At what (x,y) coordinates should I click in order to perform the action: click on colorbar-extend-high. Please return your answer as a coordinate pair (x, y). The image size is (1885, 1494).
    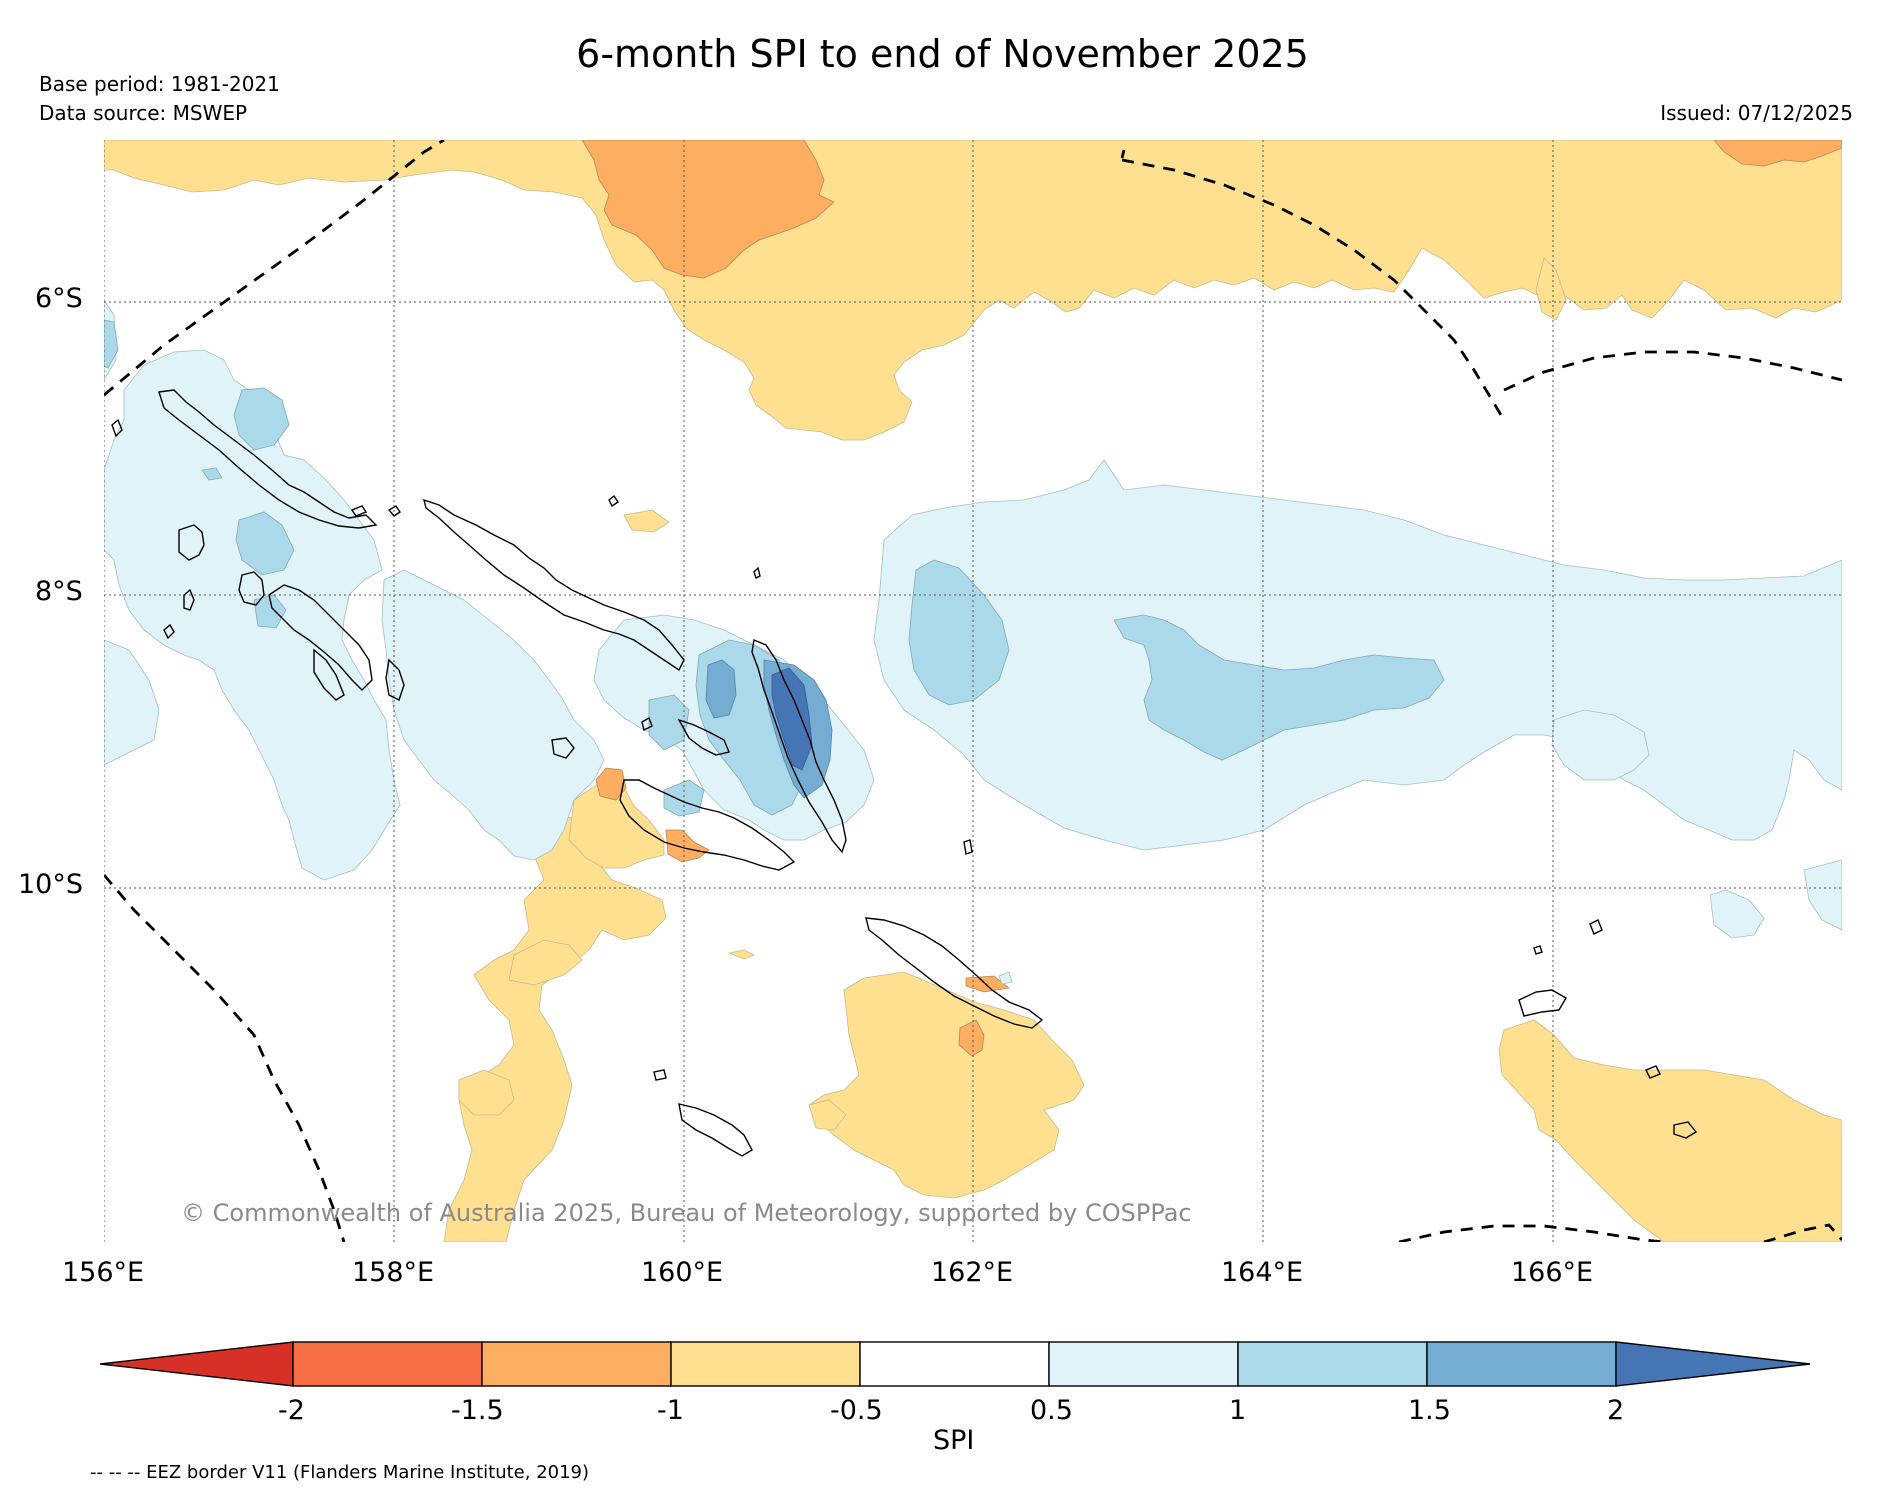
    Looking at the image, I should click on (1713, 1364).